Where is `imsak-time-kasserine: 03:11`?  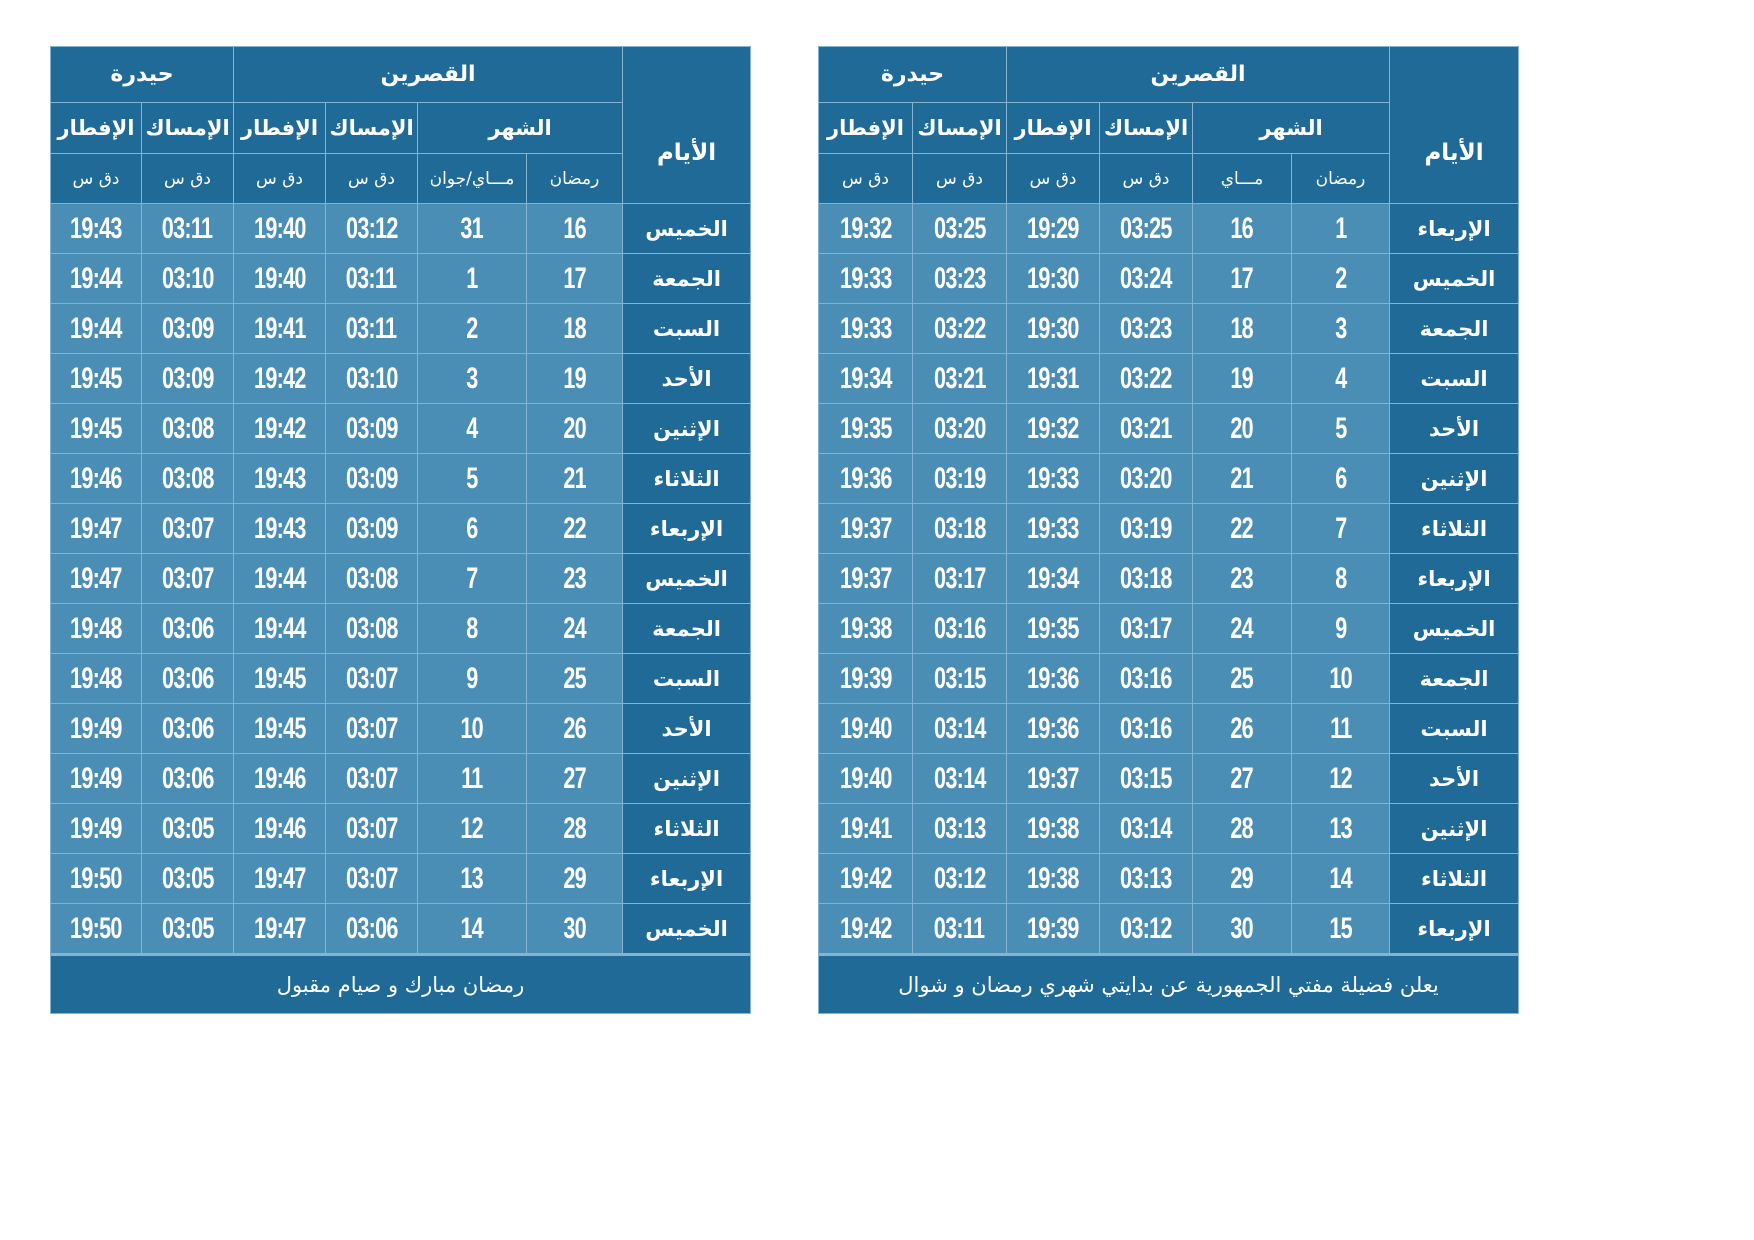
imsak-time-kasserine: 03:11 is located at coordinates (372, 278).